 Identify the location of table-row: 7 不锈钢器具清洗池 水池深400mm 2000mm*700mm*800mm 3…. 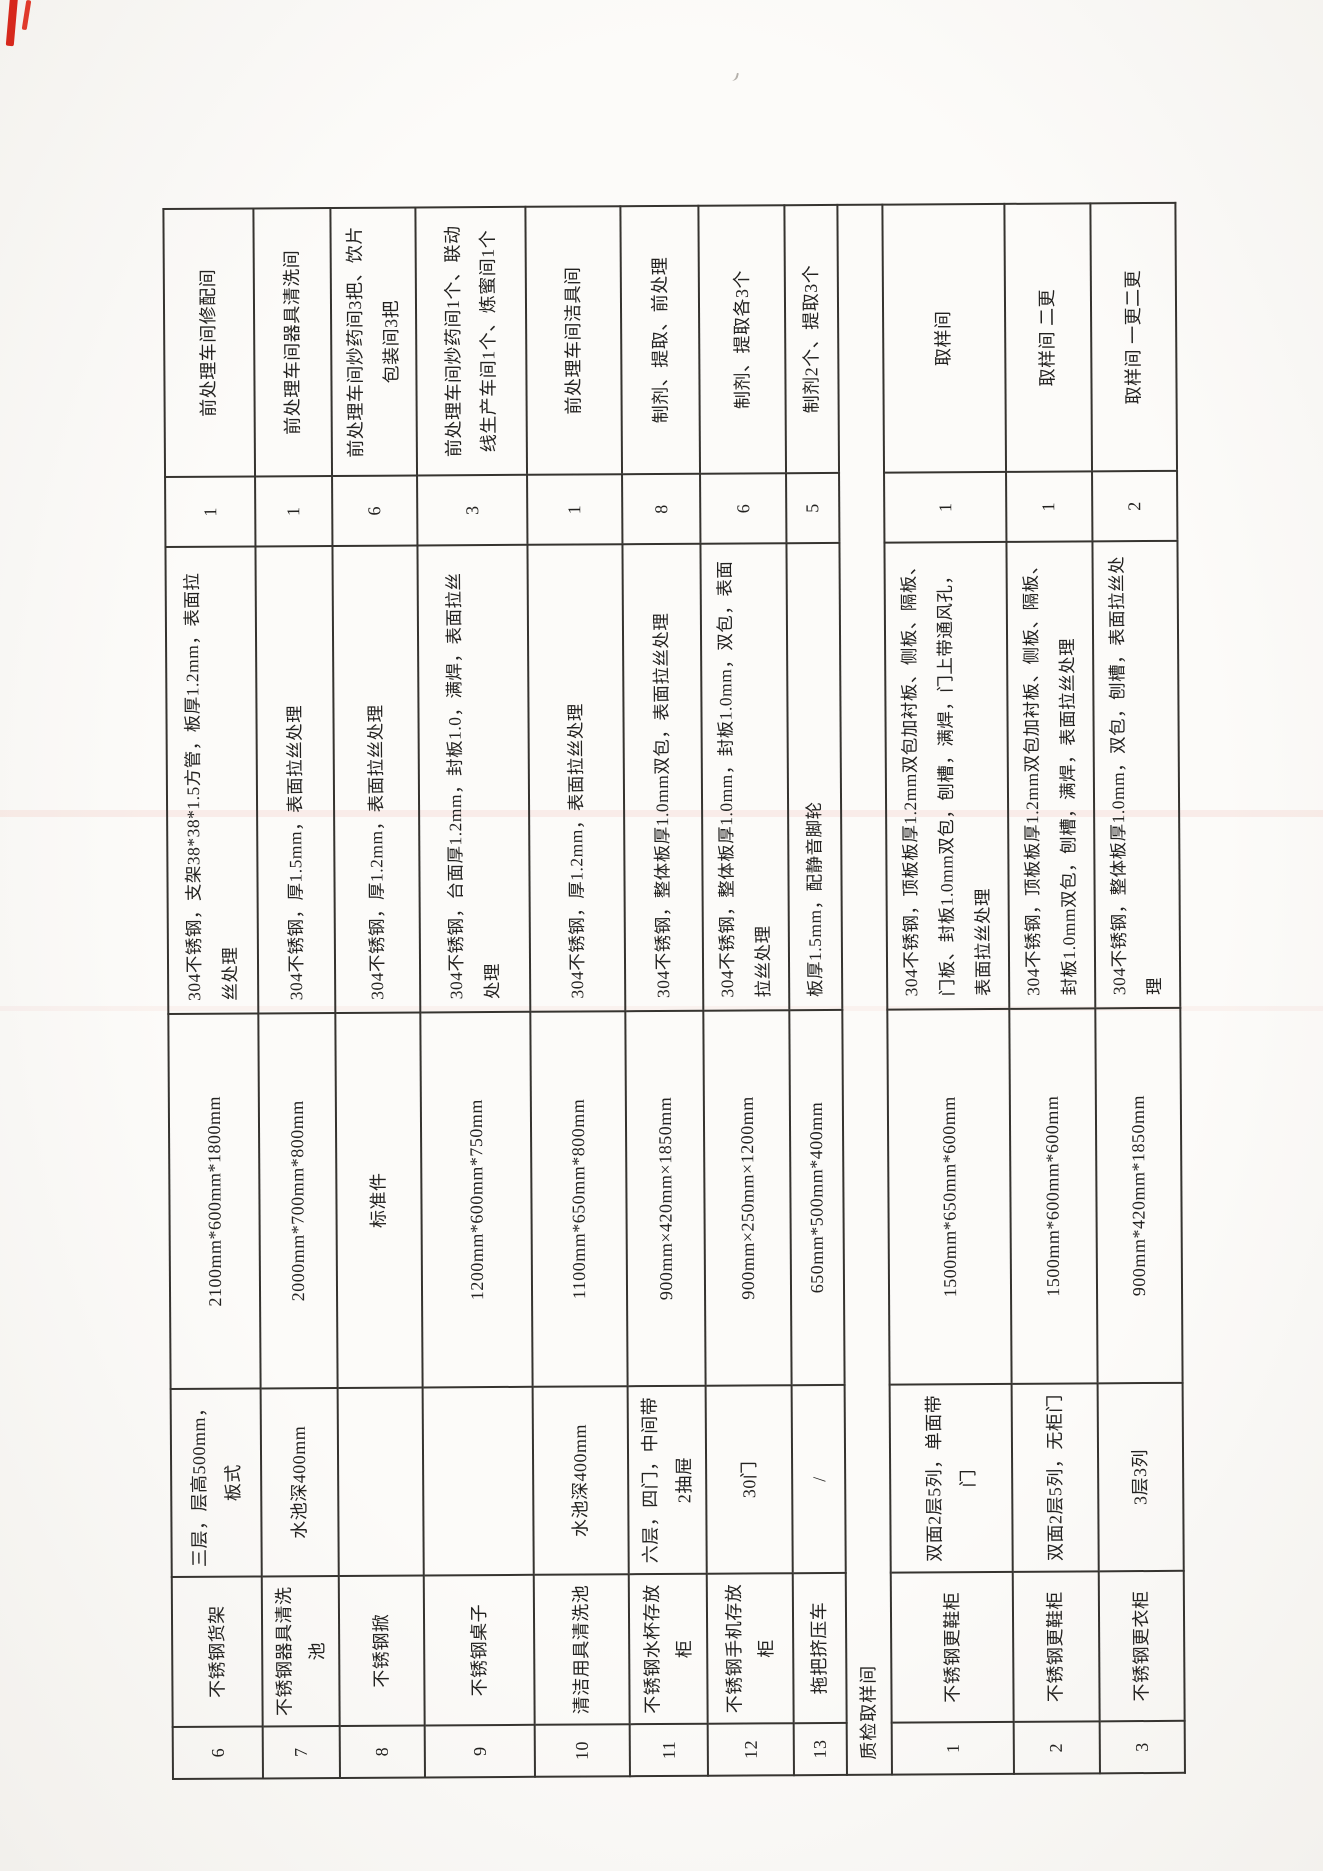
(296, 993).